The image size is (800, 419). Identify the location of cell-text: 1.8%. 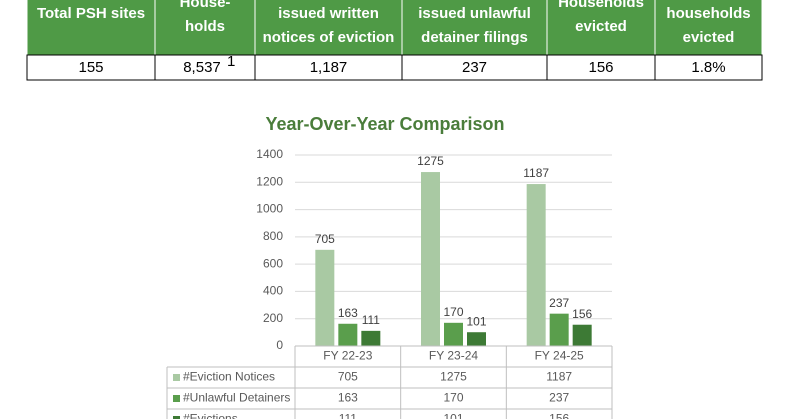
(708, 67).